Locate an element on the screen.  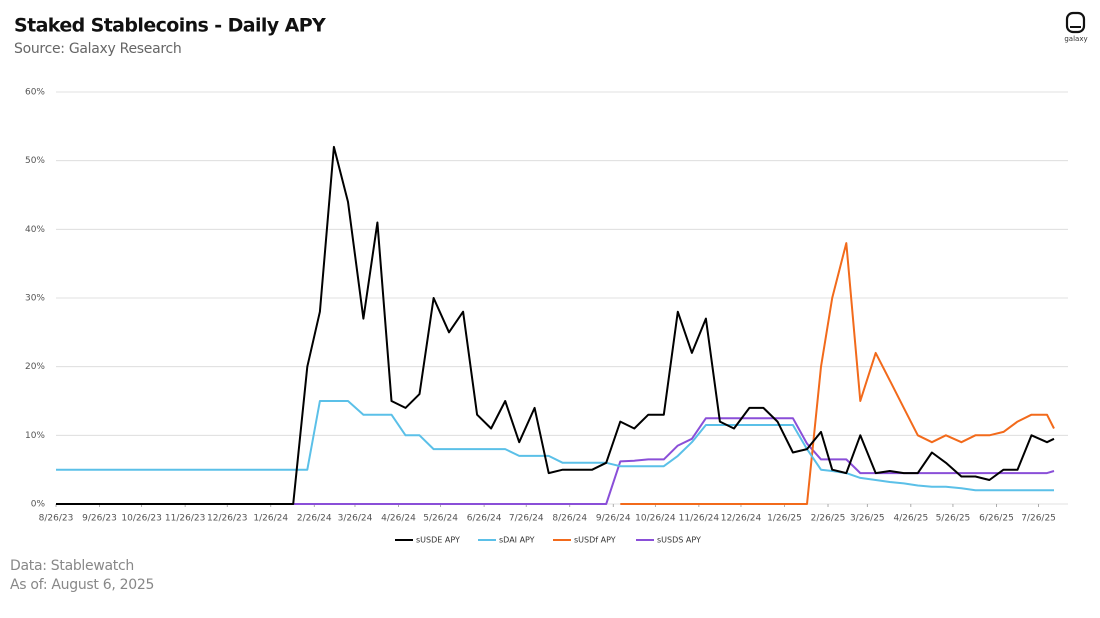
x-tick-label: 12/26/23 is located at coordinates (227, 519).